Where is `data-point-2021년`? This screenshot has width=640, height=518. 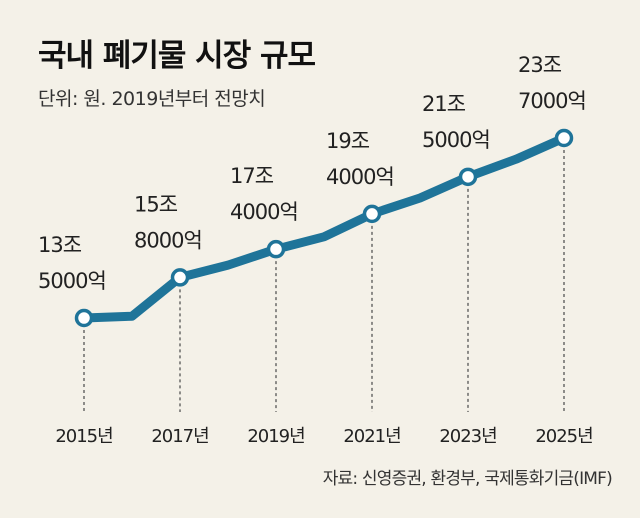
data-point-2021년 is located at coordinates (372, 214).